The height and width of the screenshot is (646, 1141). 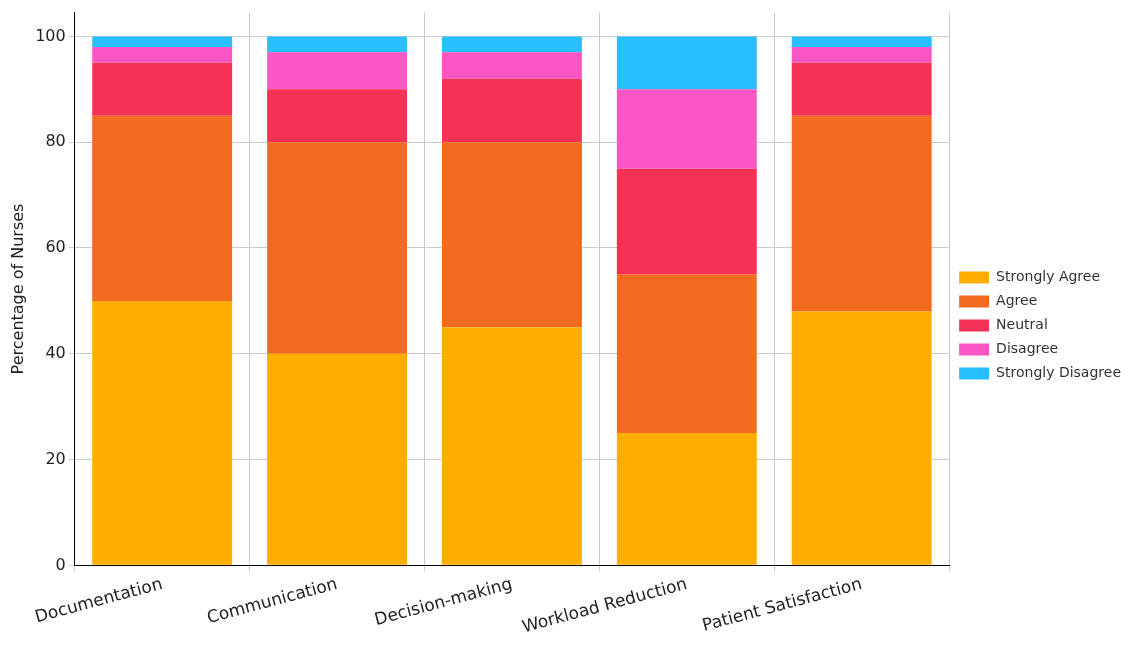 What do you see at coordinates (60, 564) in the screenshot?
I see `y-tick-label: 0` at bounding box center [60, 564].